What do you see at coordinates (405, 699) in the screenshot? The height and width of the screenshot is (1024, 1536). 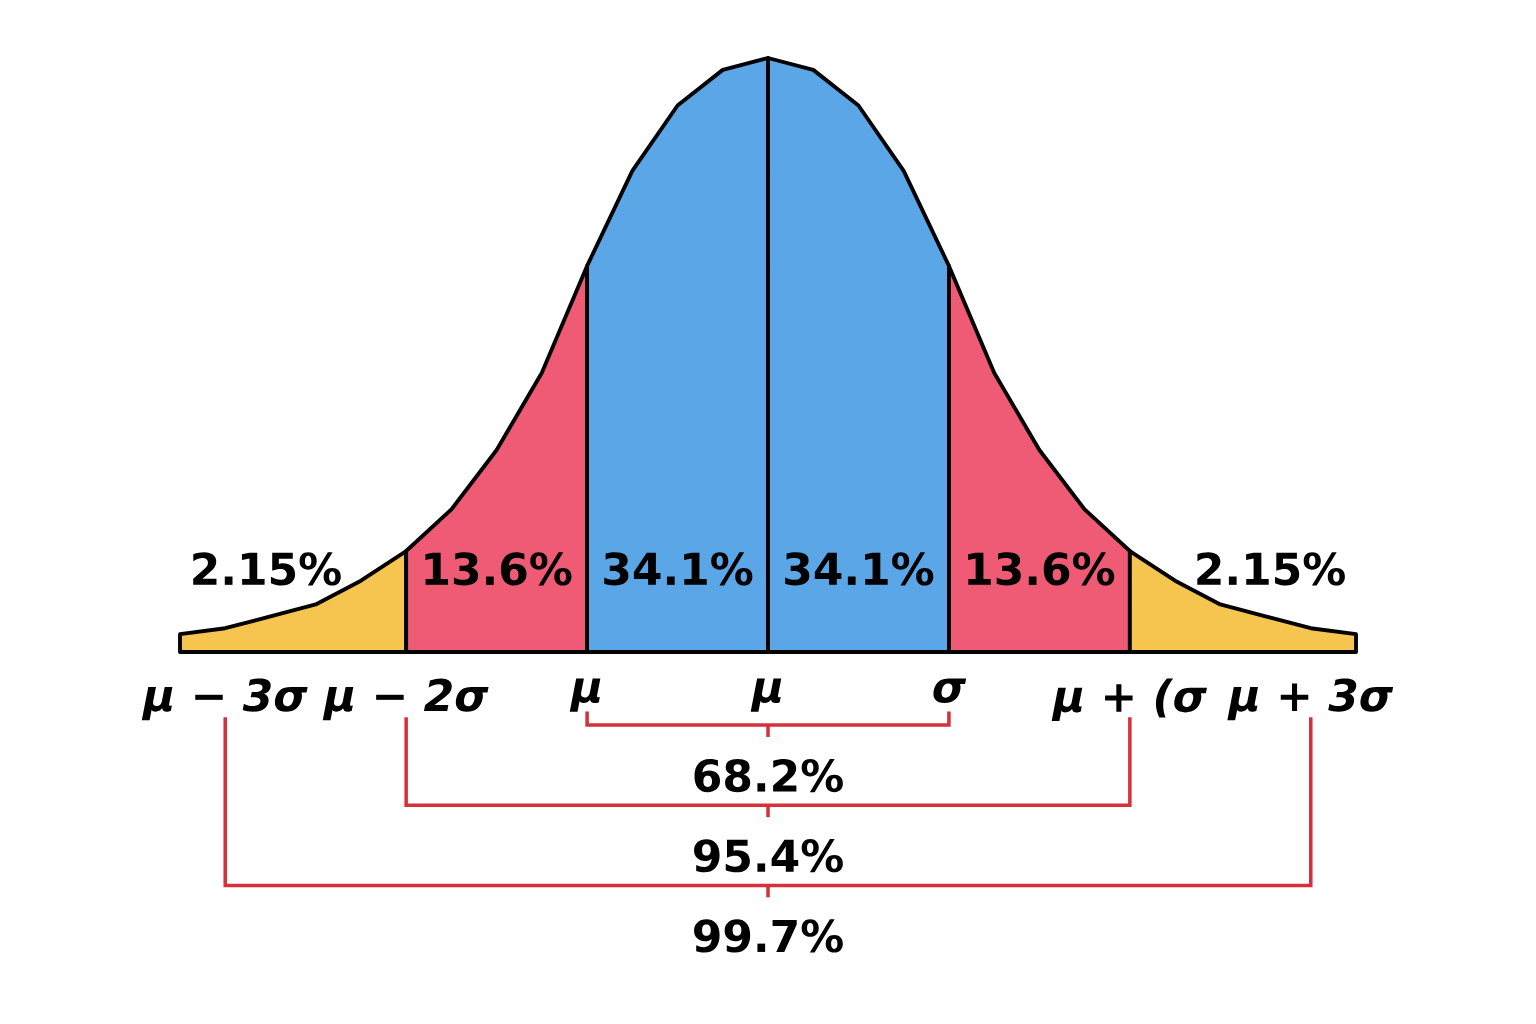 I see `x-tick-label: μ − 2σ` at bounding box center [405, 699].